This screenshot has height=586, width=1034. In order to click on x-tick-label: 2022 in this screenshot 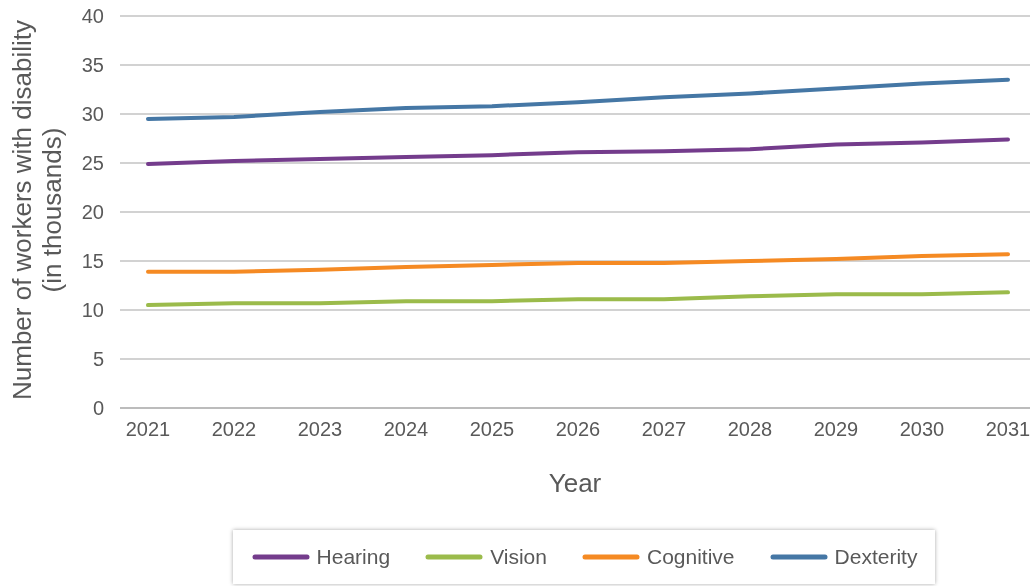, I will do `click(234, 429)`.